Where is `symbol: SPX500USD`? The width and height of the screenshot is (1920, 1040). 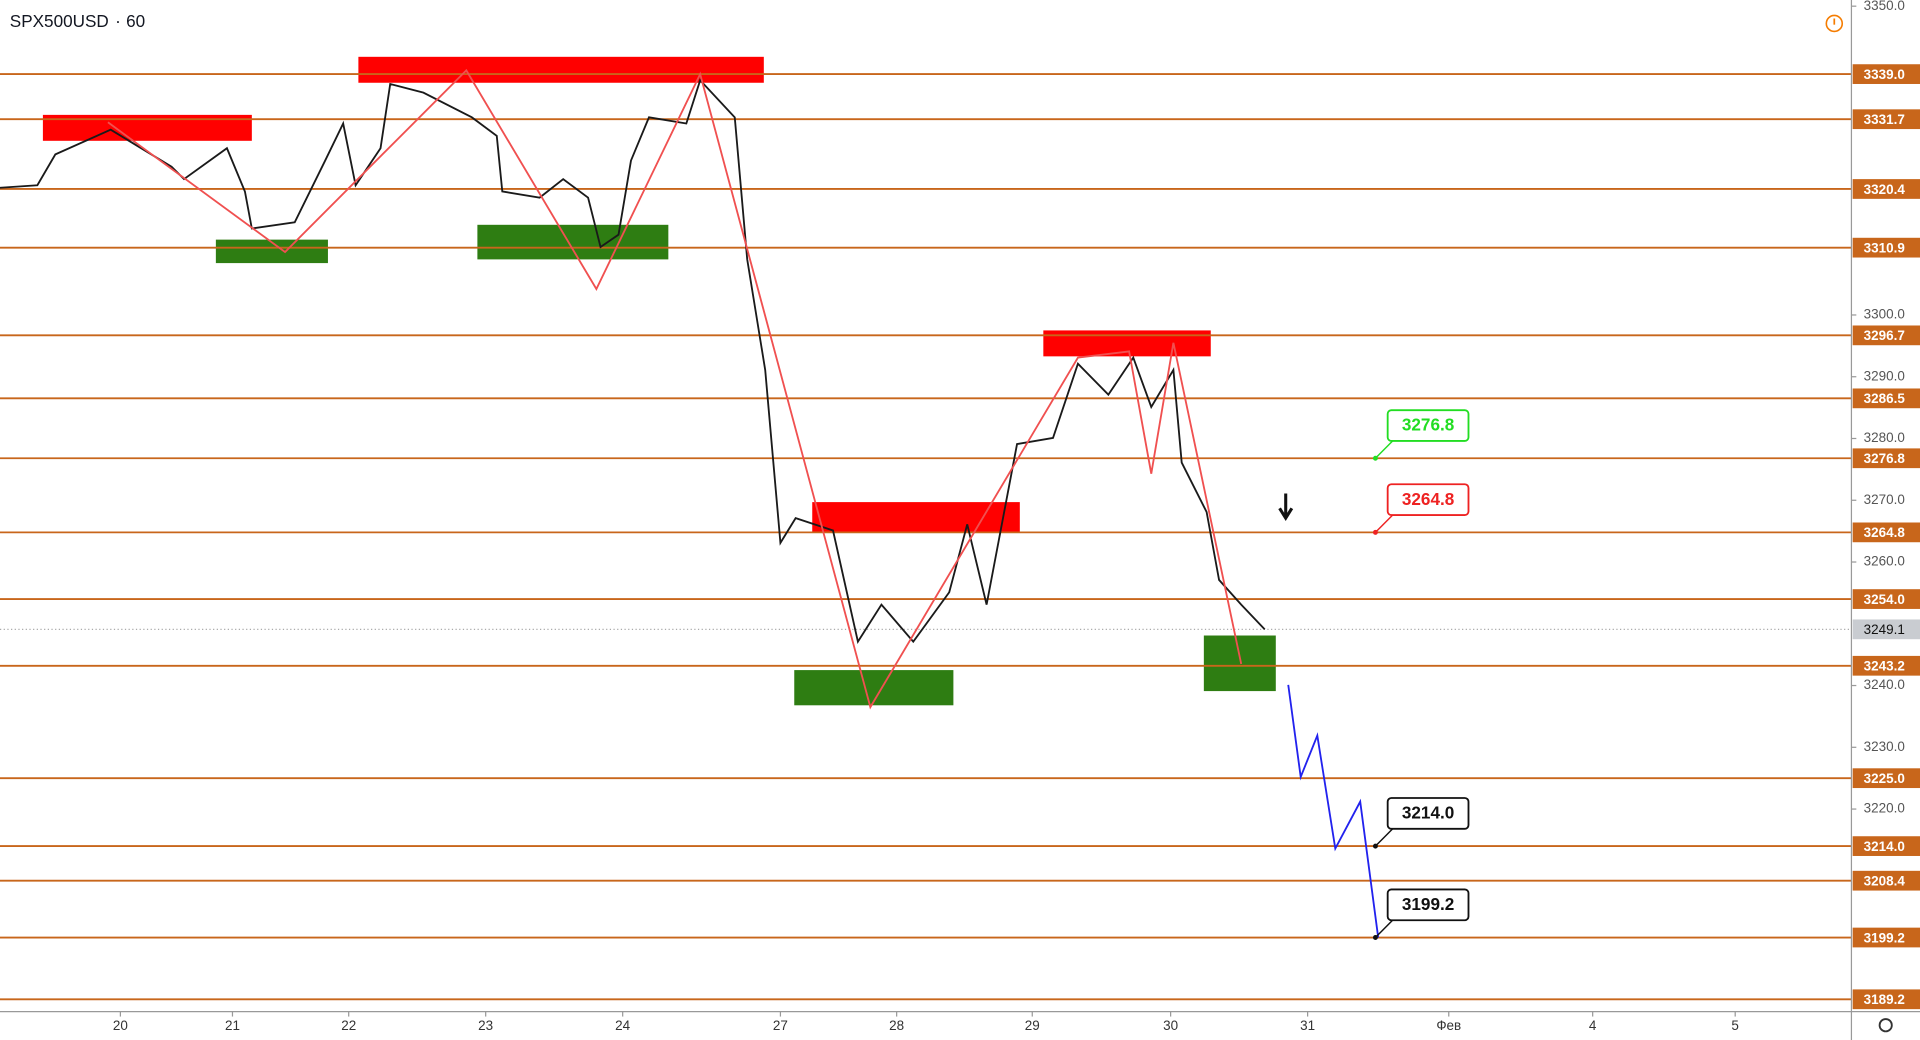 symbol: SPX500USD is located at coordinates (59, 21).